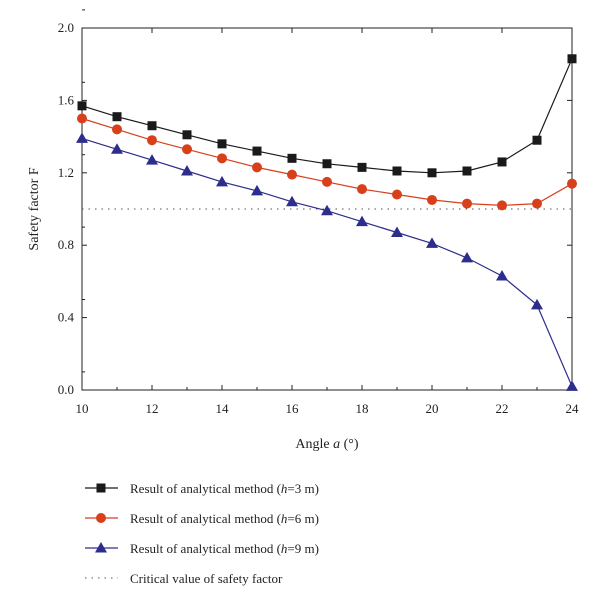 This screenshot has height=608, width=600. What do you see at coordinates (573, 408) in the screenshot?
I see `x-tick-label: 24` at bounding box center [573, 408].